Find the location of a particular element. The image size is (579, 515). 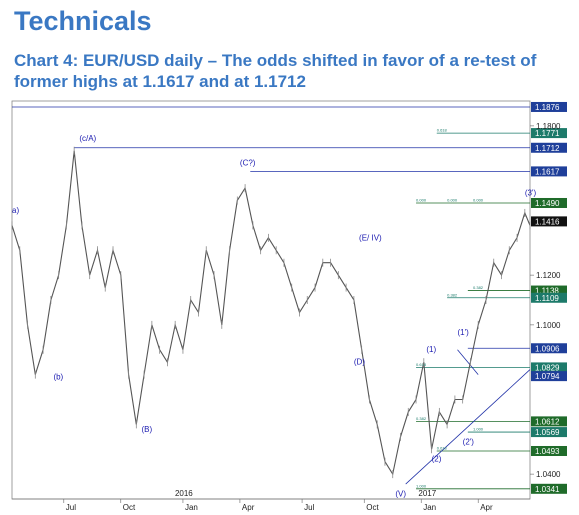

price-level-label: 1.0906 is located at coordinates (547, 348).